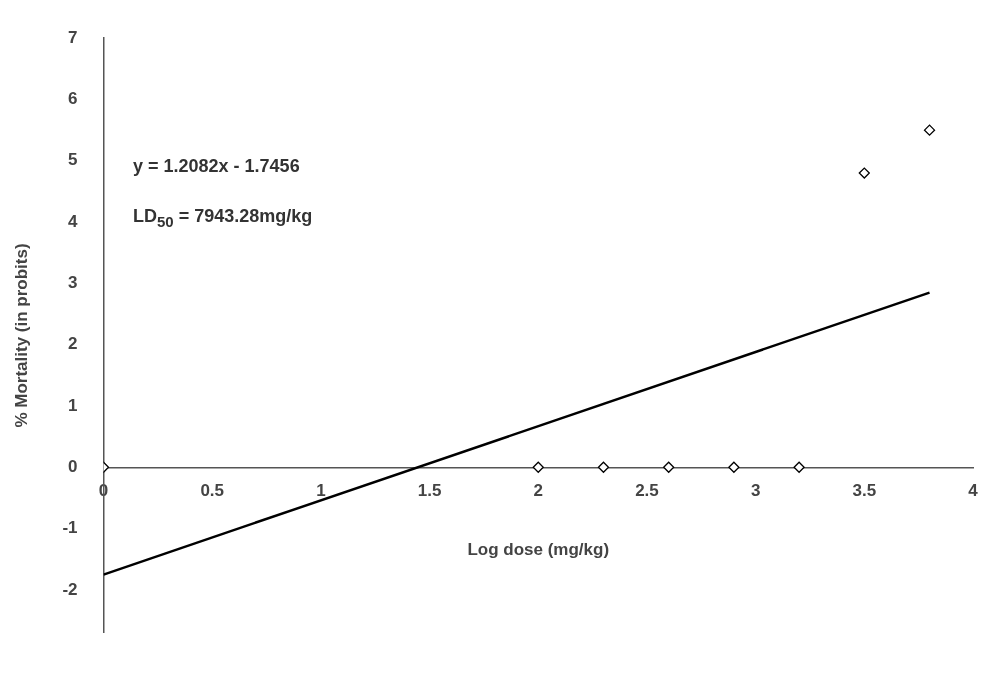 This screenshot has height=675, width=1003. I want to click on x-axis-title: Log dose (mg/kg), so click(538, 549).